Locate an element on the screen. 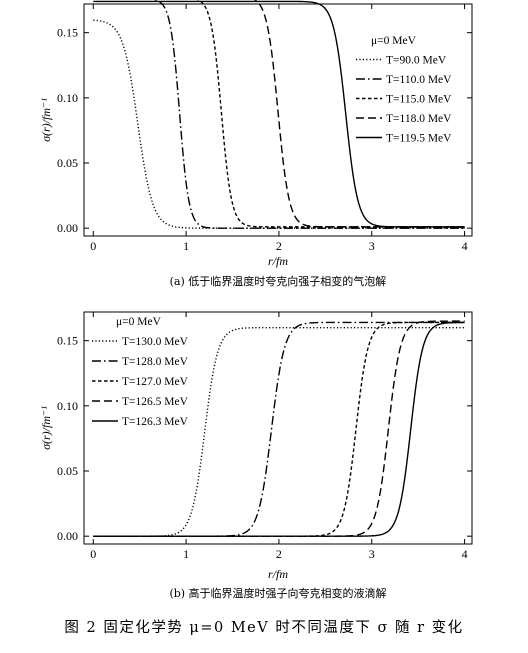 This screenshot has width=528, height=653. x-axis-label-a: r/fm is located at coordinates (278, 261).